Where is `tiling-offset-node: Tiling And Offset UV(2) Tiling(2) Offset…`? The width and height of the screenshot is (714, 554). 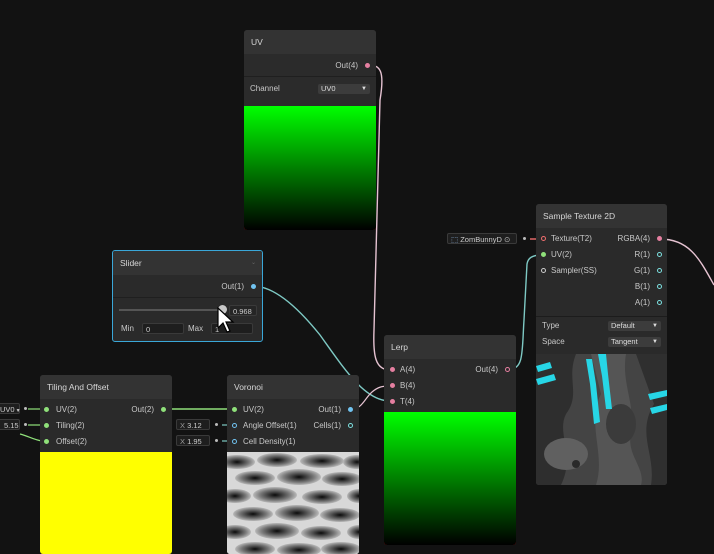 tiling-offset-node: Tiling And Offset UV(2) Tiling(2) Offset… is located at coordinates (106, 464).